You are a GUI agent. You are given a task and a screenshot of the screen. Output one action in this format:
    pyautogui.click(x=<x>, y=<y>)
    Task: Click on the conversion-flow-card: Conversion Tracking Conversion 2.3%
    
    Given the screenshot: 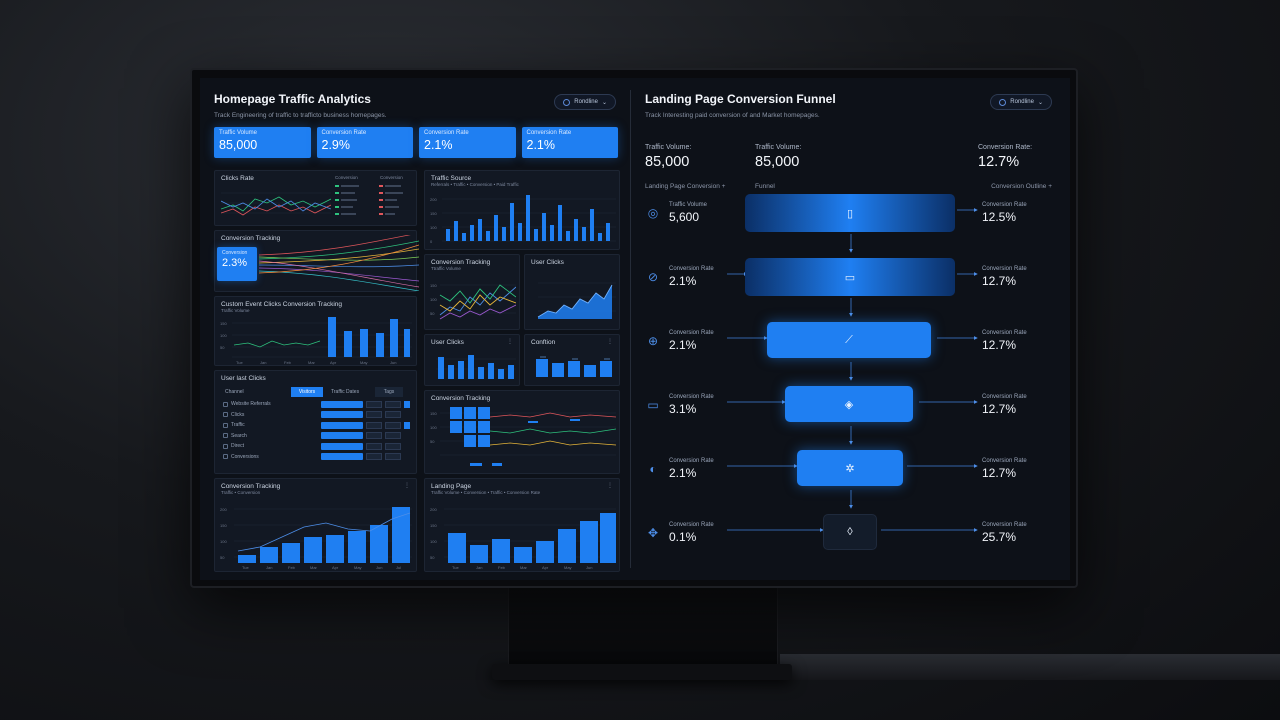 What is the action you would take?
    pyautogui.click(x=316, y=261)
    